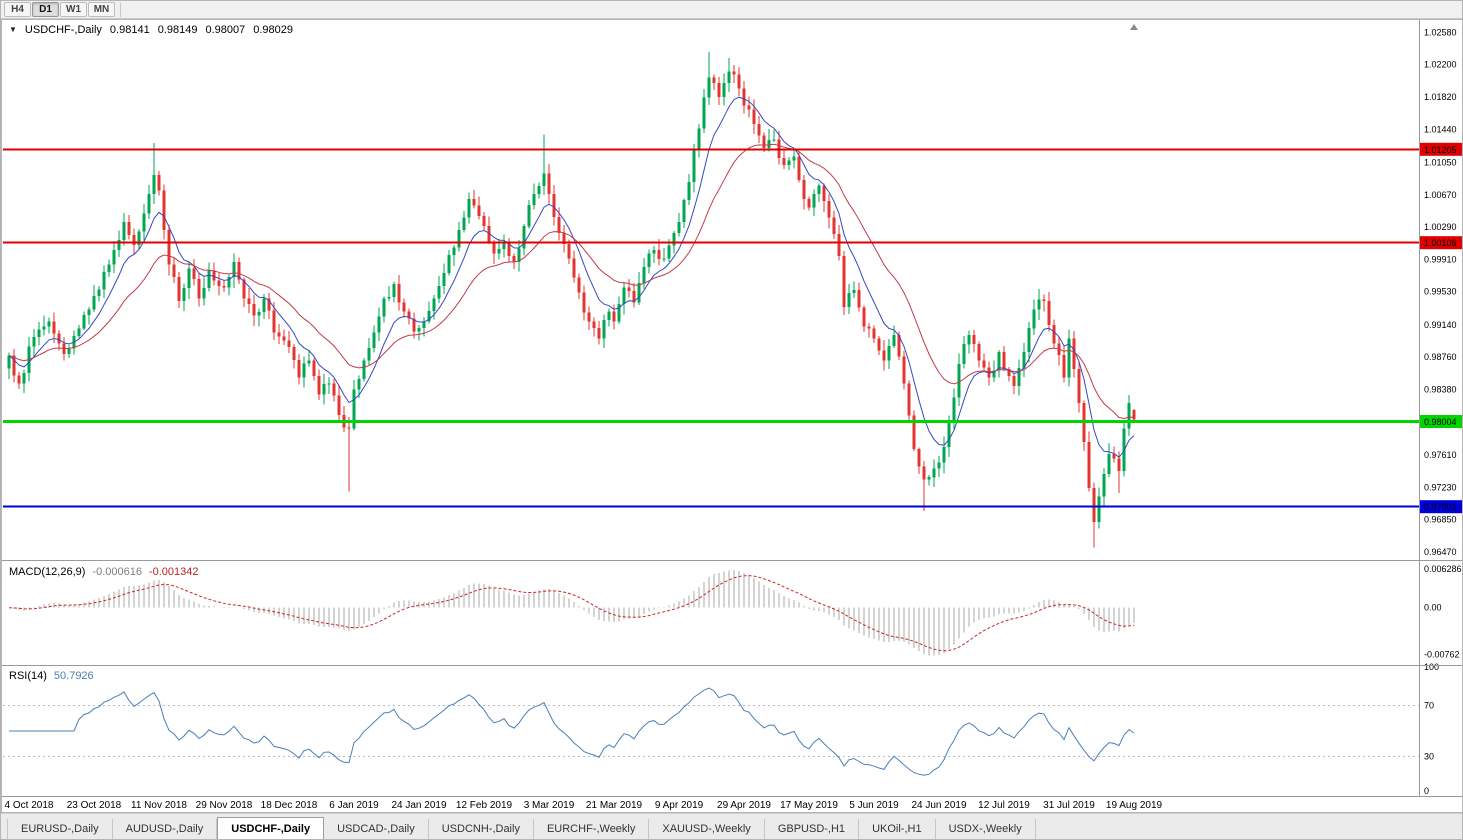  Describe the element at coordinates (1440, 259) in the screenshot. I see `price-axis-label: 0.99910` at that location.